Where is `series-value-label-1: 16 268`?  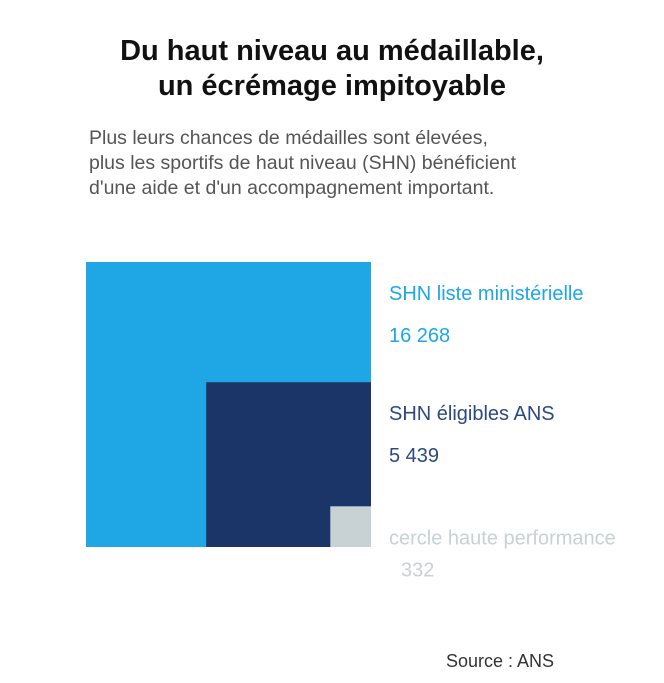
series-value-label-1: 16 268 is located at coordinates (419, 336).